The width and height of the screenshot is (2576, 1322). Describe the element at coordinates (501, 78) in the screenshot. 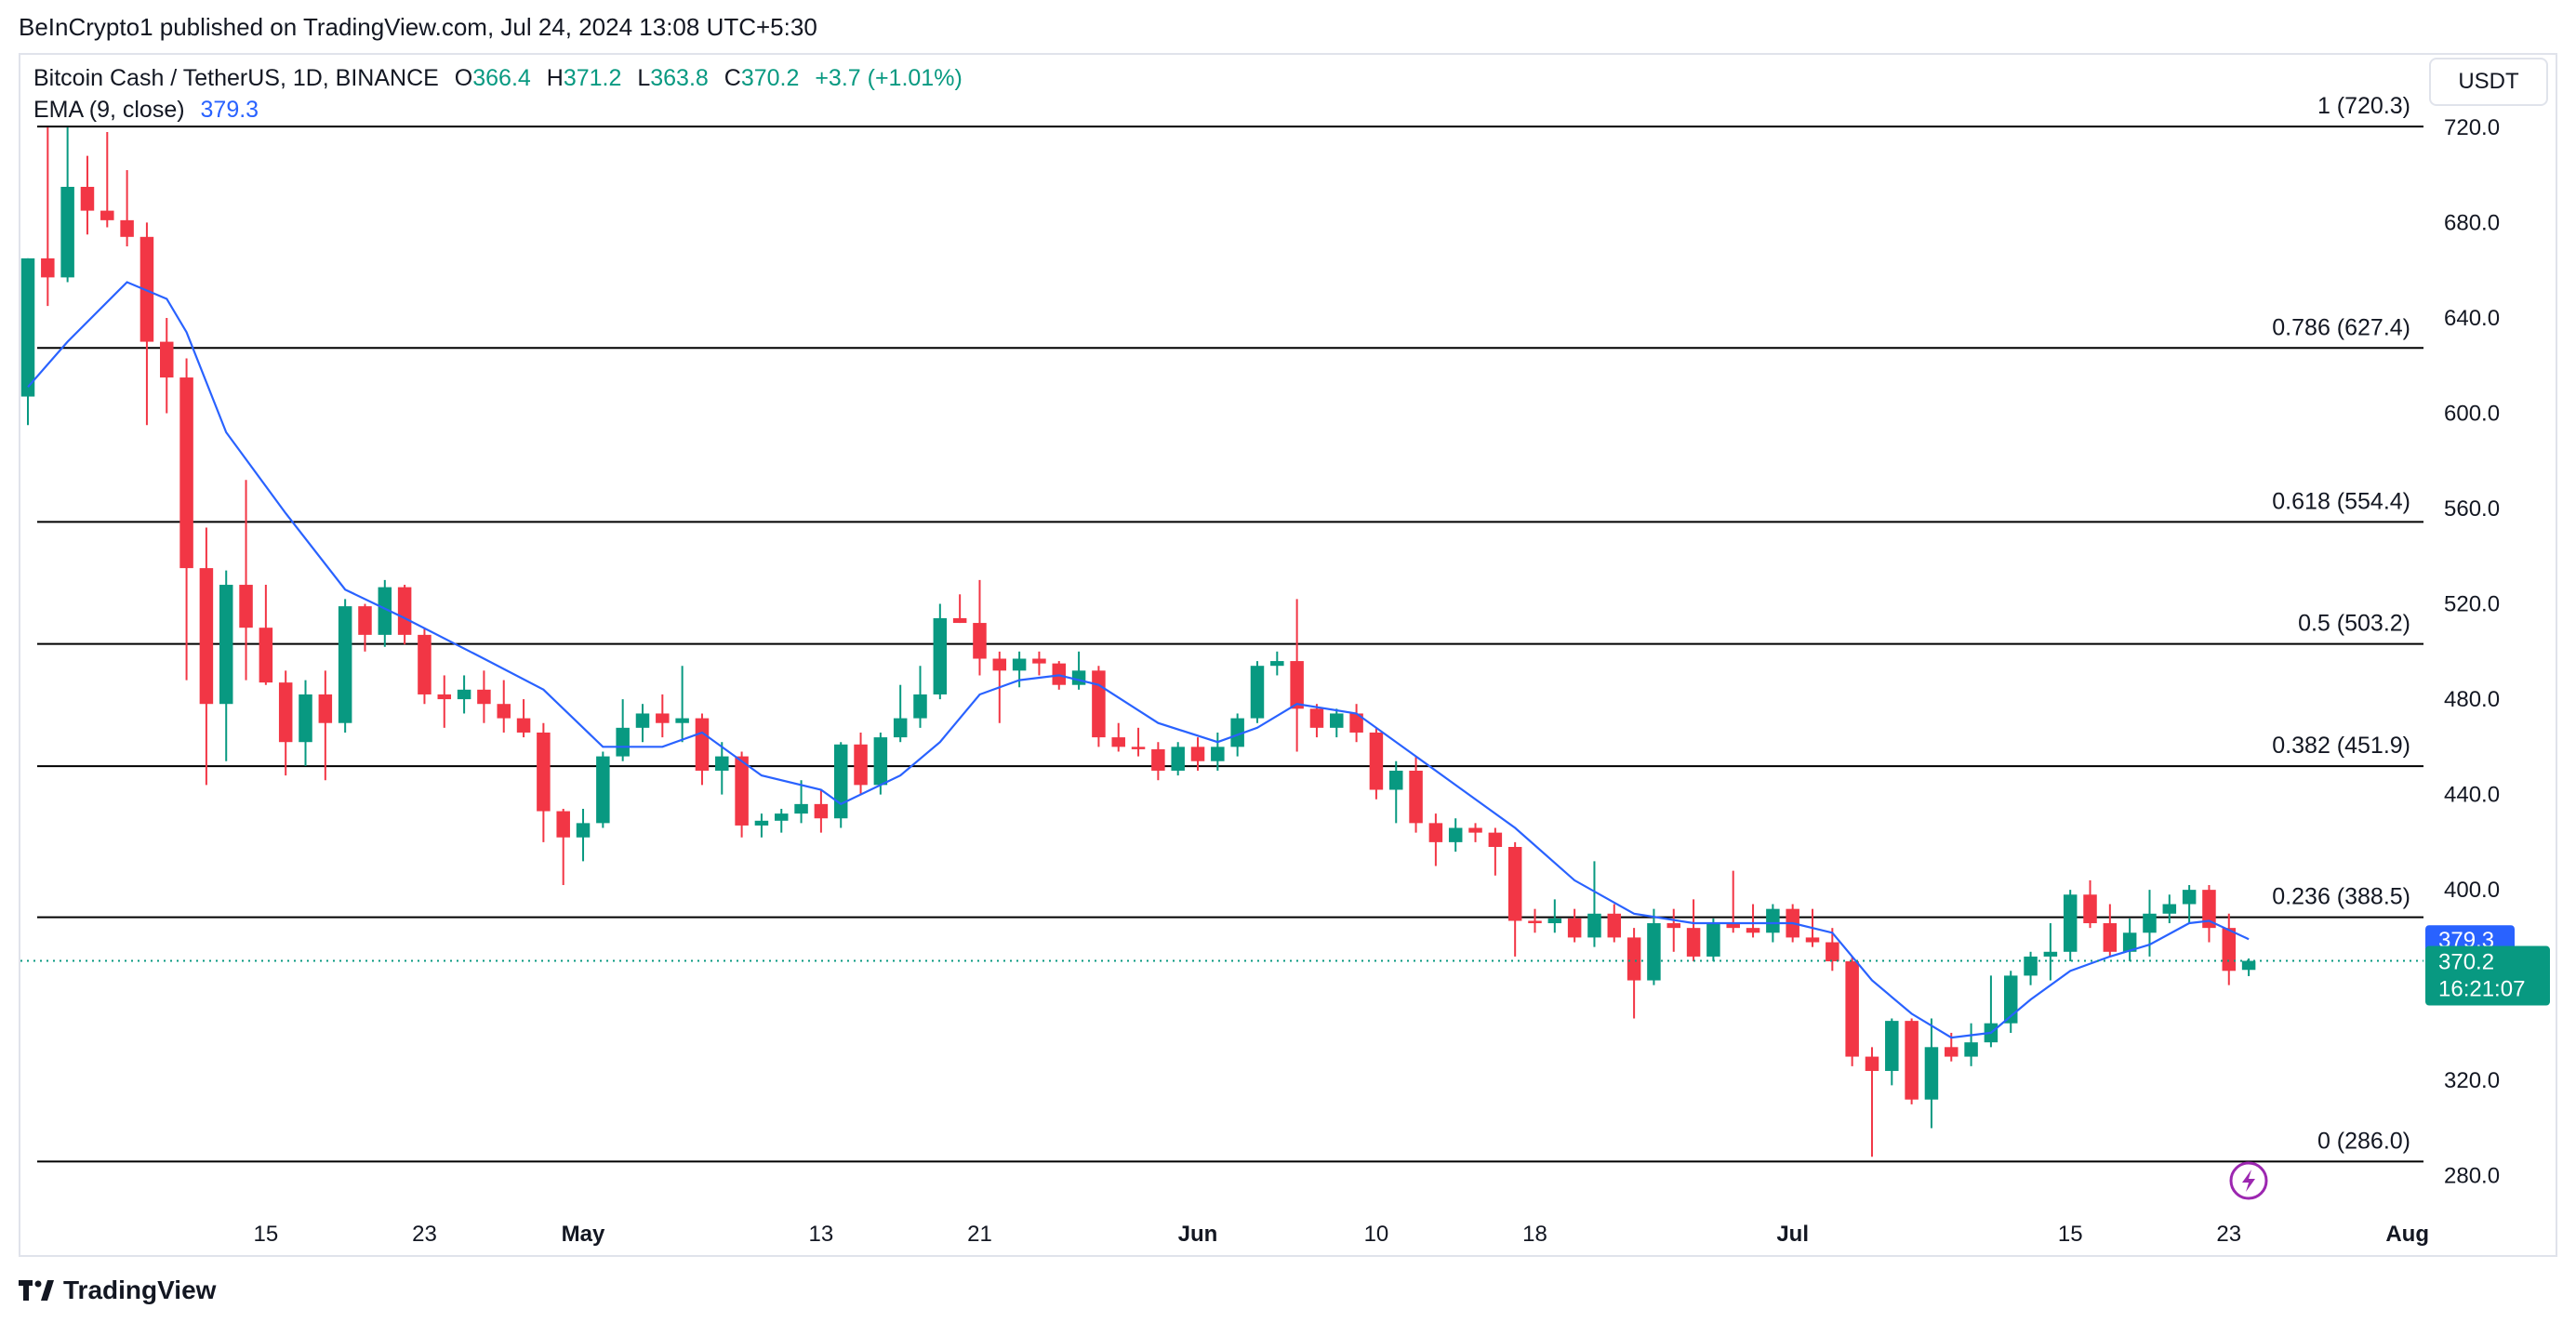

I see `open-value: 366.4` at that location.